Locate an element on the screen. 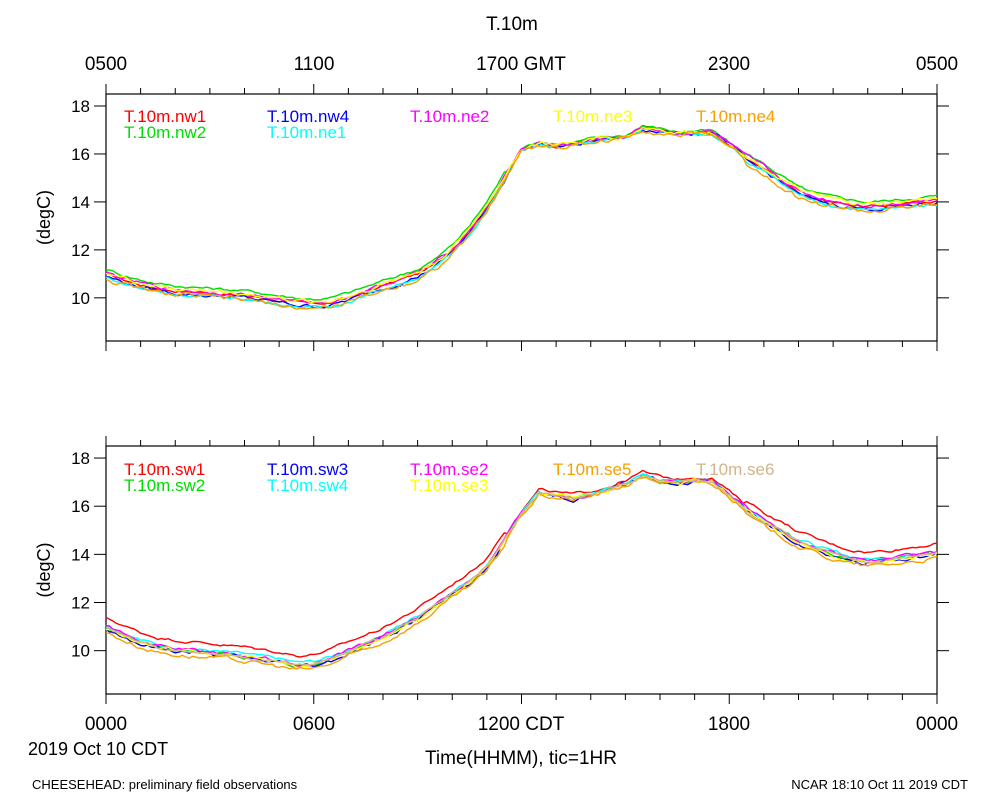 Image resolution: width=1000 pixels, height=800 pixels. bottom-tick-label: 0600 is located at coordinates (314, 724).